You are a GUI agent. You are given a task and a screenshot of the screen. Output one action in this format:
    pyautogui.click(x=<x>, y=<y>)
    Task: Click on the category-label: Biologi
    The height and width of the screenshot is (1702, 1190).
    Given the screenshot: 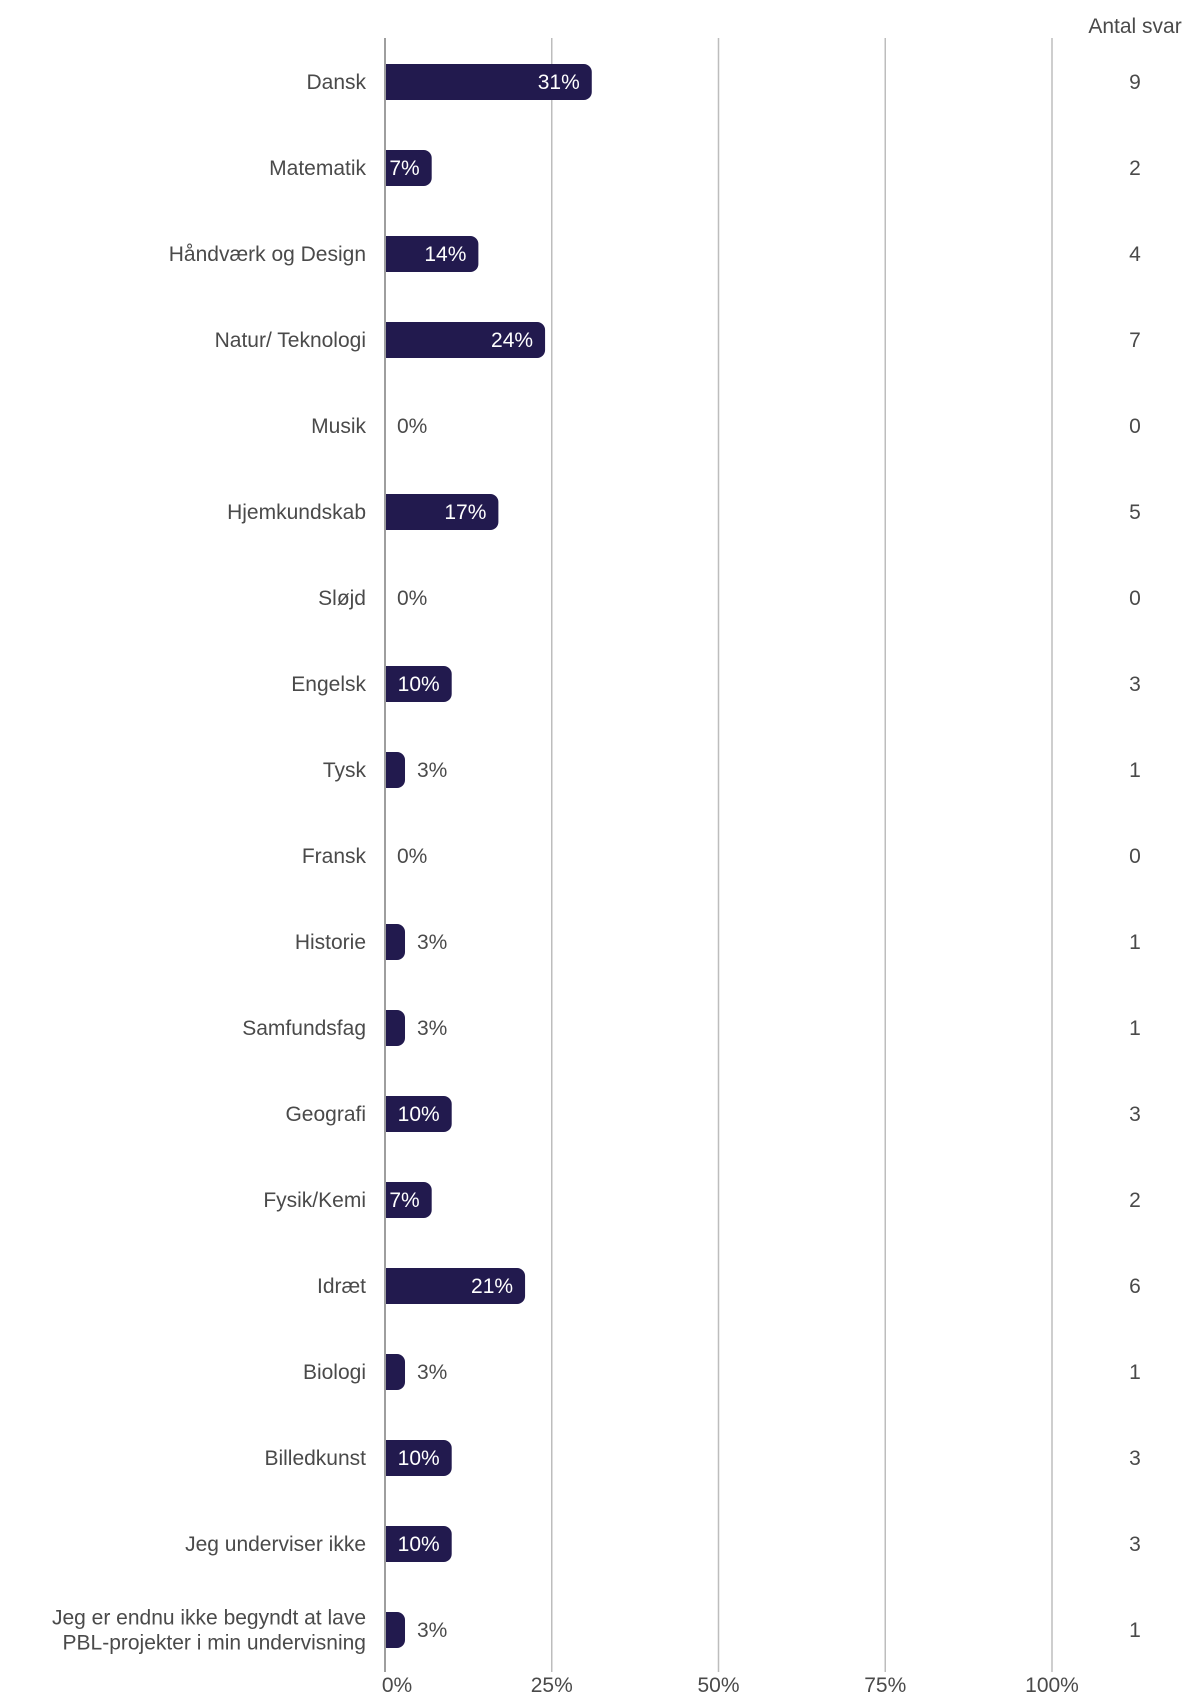 What is the action you would take?
    pyautogui.click(x=334, y=1372)
    